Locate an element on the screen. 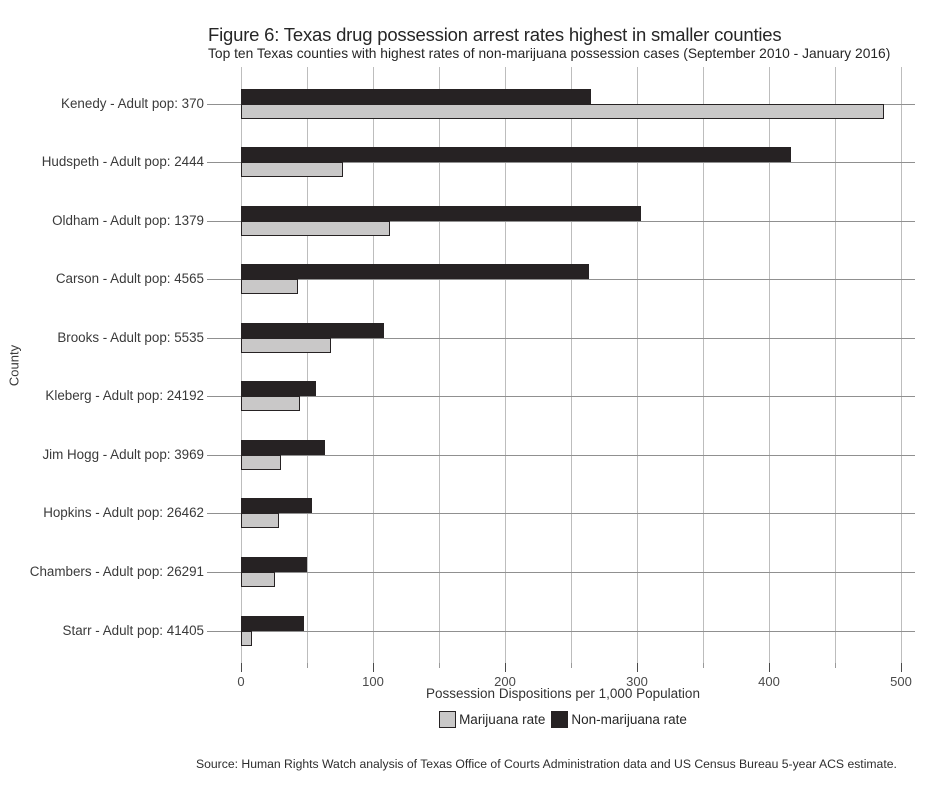 This screenshot has height=788, width=946. x-axis-tick-label: 300 is located at coordinates (637, 681).